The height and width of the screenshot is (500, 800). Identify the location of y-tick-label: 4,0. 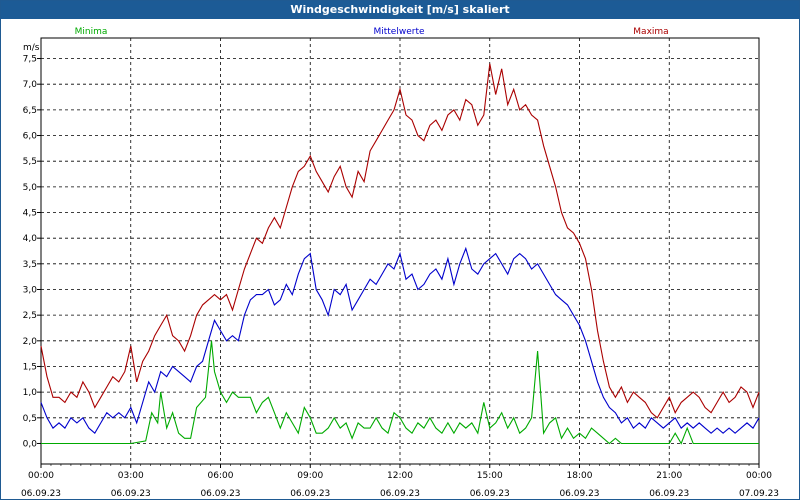
(30, 239).